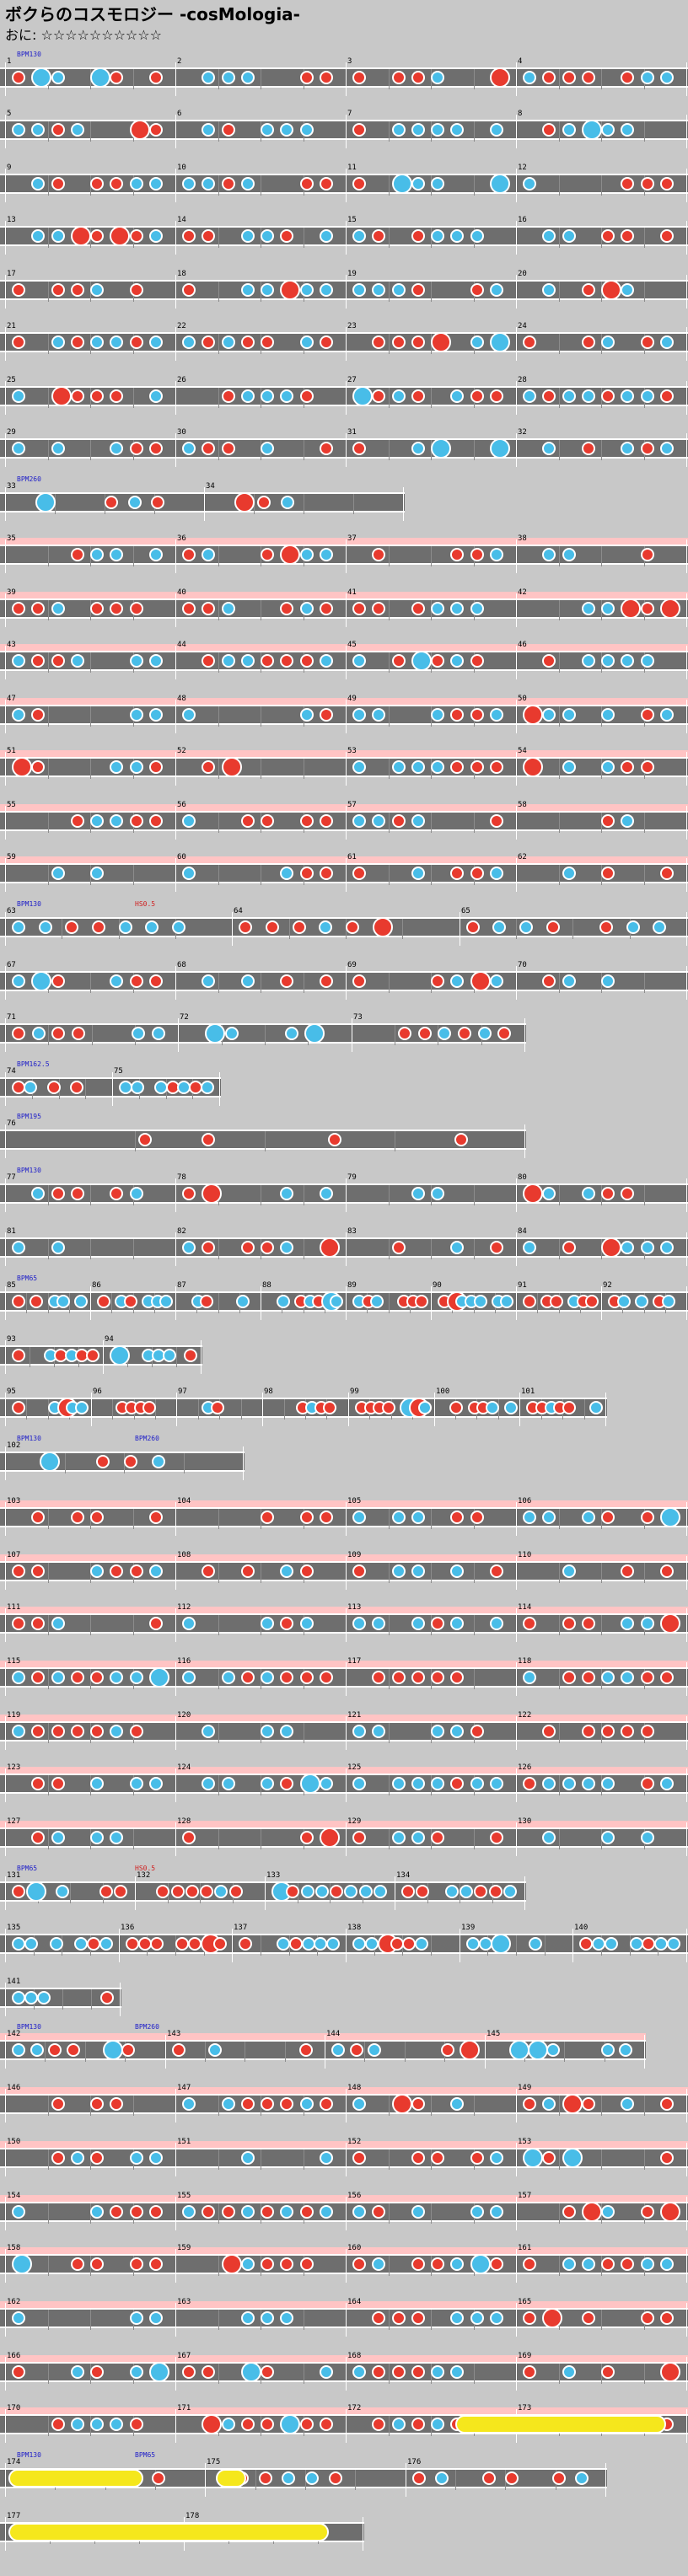 This screenshot has height=2576, width=688. I want to click on measure-number: 90, so click(437, 1285).